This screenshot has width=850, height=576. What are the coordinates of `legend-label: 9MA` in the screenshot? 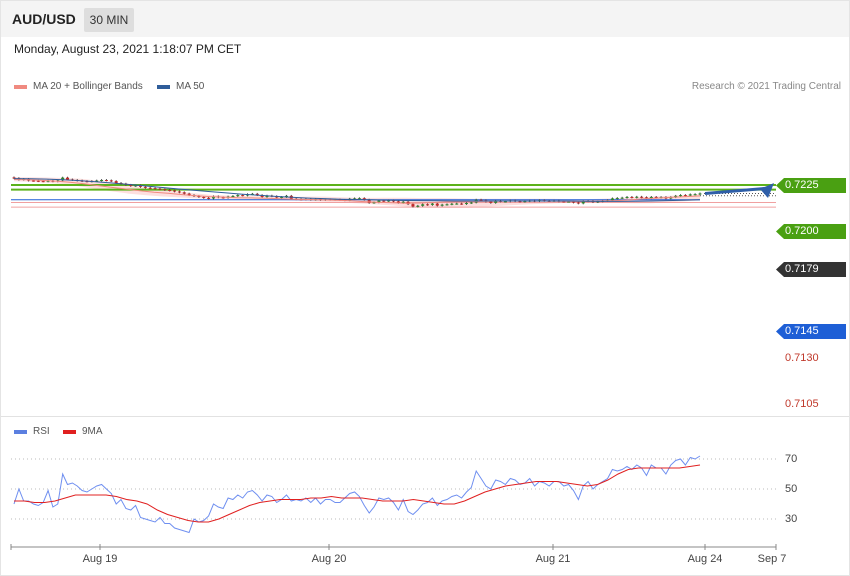 It's located at (92, 431).